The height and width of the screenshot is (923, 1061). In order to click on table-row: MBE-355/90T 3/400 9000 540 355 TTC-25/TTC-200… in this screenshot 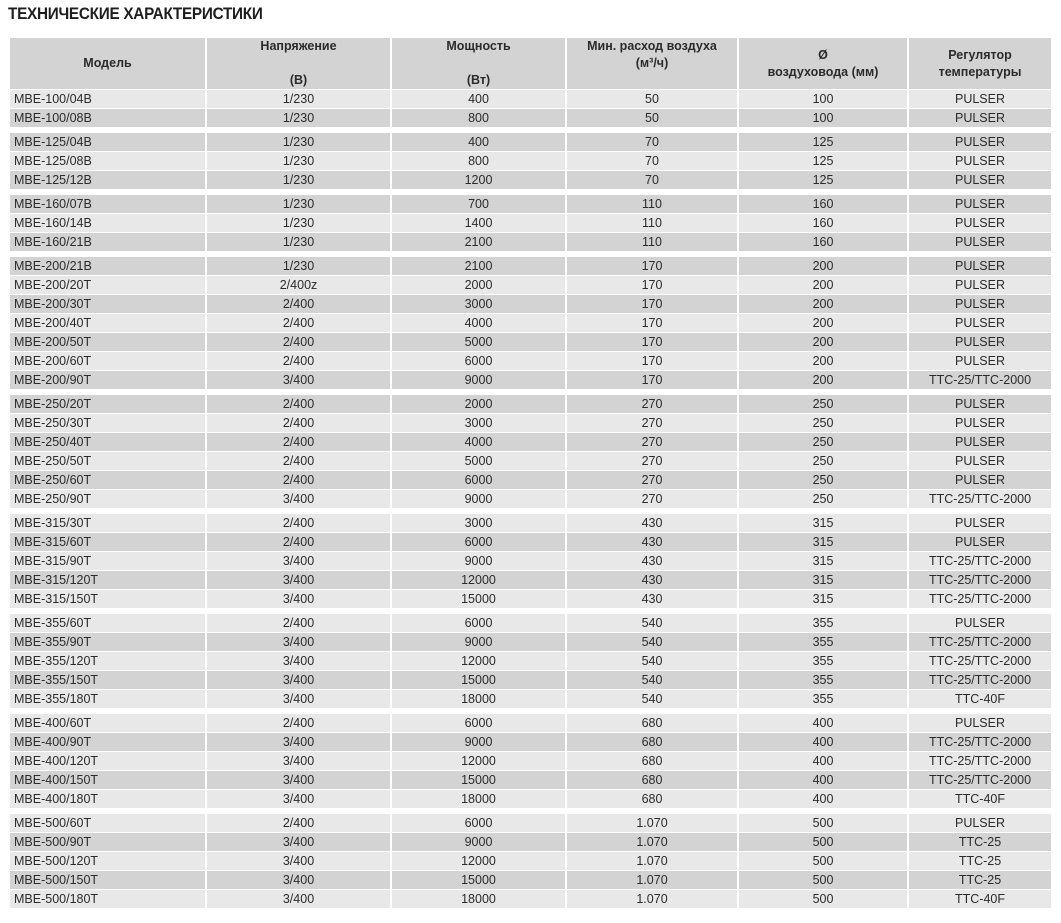, I will do `click(530, 642)`.